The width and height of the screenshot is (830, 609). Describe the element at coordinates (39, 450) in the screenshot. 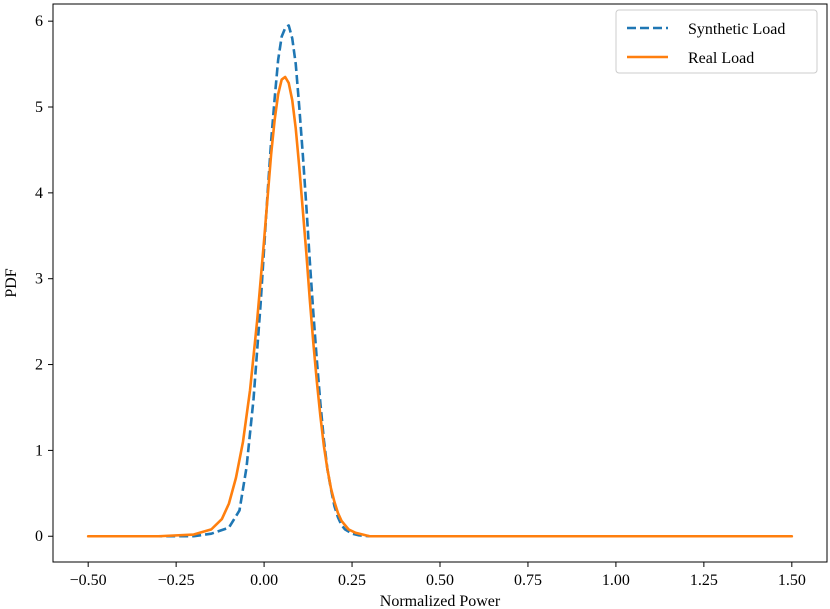

I see `y-tick-label: 1` at that location.